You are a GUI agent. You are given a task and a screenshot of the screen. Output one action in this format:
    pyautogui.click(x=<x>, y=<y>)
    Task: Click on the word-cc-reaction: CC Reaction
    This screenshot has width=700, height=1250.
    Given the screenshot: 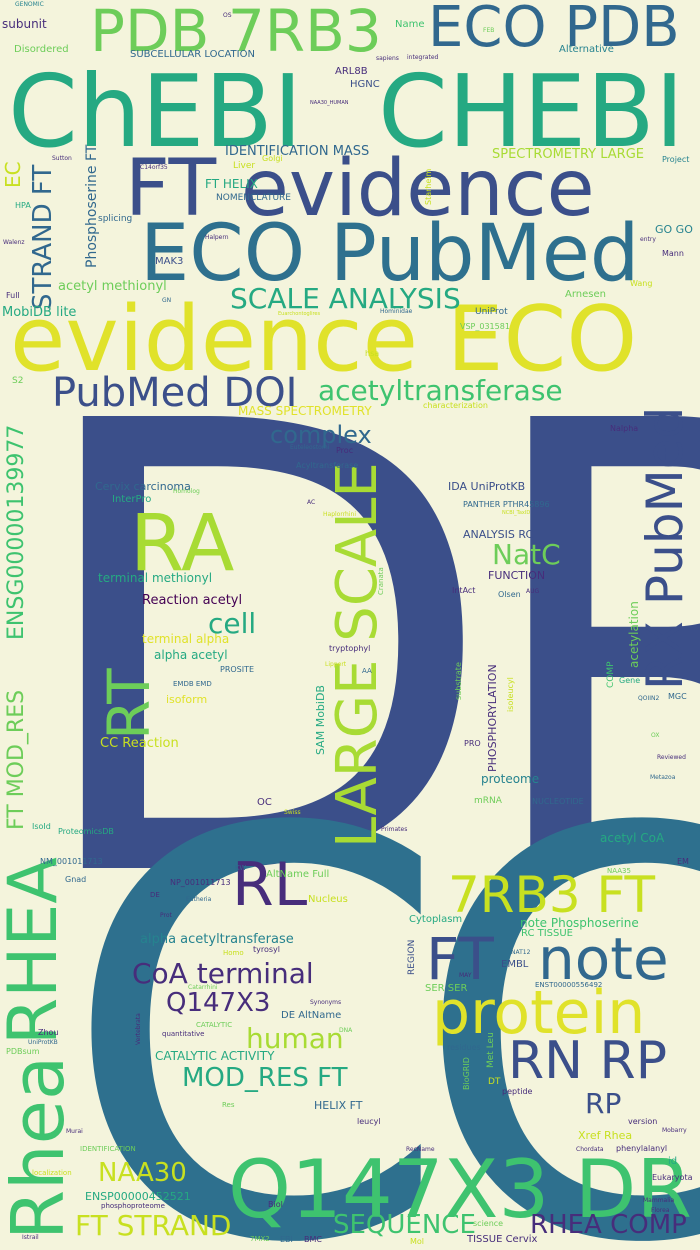 What is the action you would take?
    pyautogui.click(x=139, y=743)
    